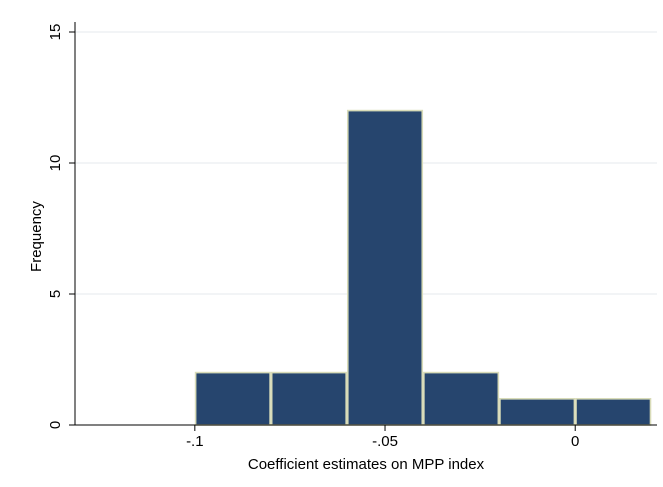 The height and width of the screenshot is (487, 663). I want to click on y-axis-title: Frequency, so click(36, 236).